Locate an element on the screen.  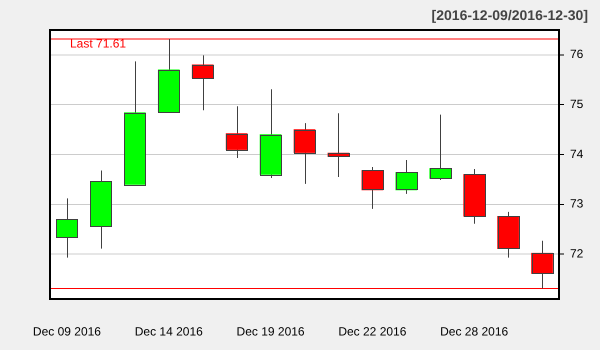
y-tick-label: 73 is located at coordinates (577, 203).